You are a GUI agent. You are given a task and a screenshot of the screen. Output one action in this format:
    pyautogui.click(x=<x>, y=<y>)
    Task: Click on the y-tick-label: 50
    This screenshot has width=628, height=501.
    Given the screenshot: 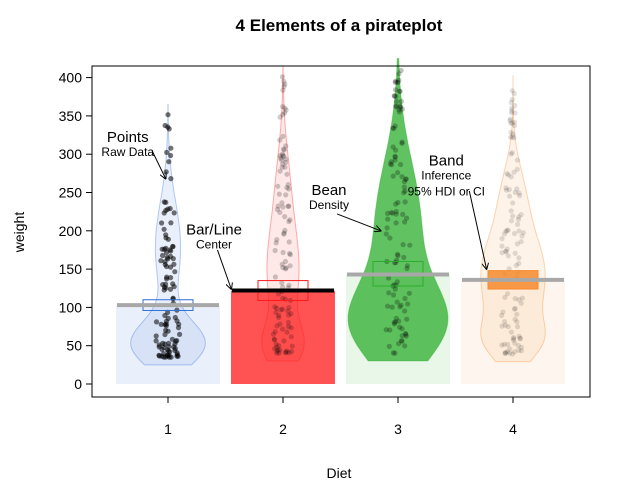 What is the action you would take?
    pyautogui.click(x=74, y=346)
    